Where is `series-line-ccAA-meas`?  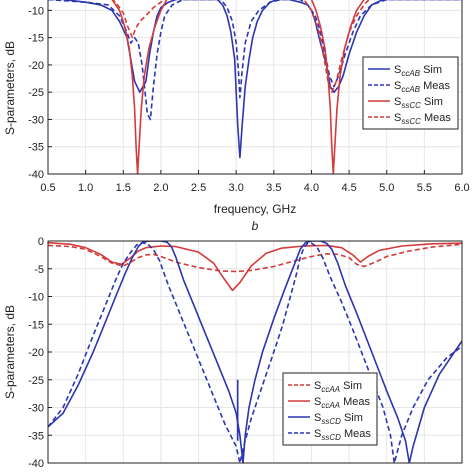 series-line-ccAA-meas is located at coordinates (255, 266).